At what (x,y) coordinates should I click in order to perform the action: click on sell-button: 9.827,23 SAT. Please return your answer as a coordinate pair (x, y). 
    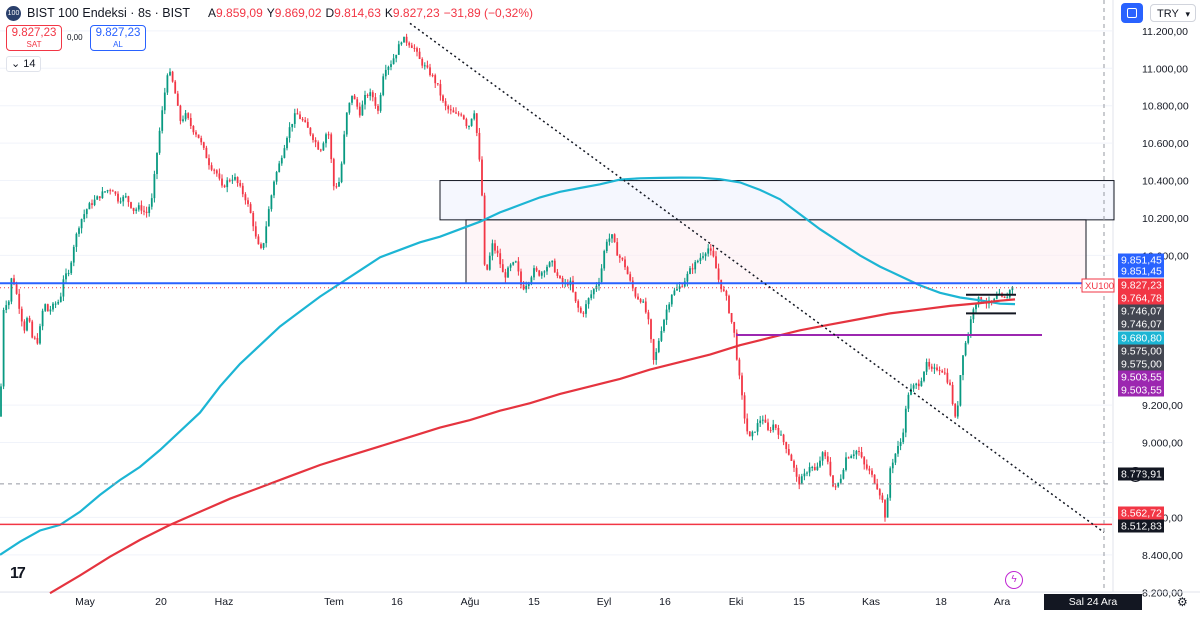
    Looking at the image, I should click on (34, 38).